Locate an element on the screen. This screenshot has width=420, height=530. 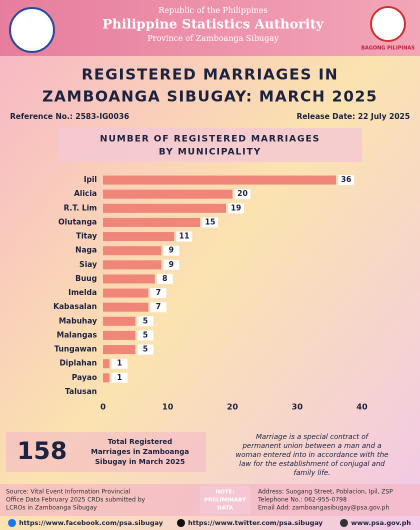
value-label: 8 is located at coordinates (164, 278).